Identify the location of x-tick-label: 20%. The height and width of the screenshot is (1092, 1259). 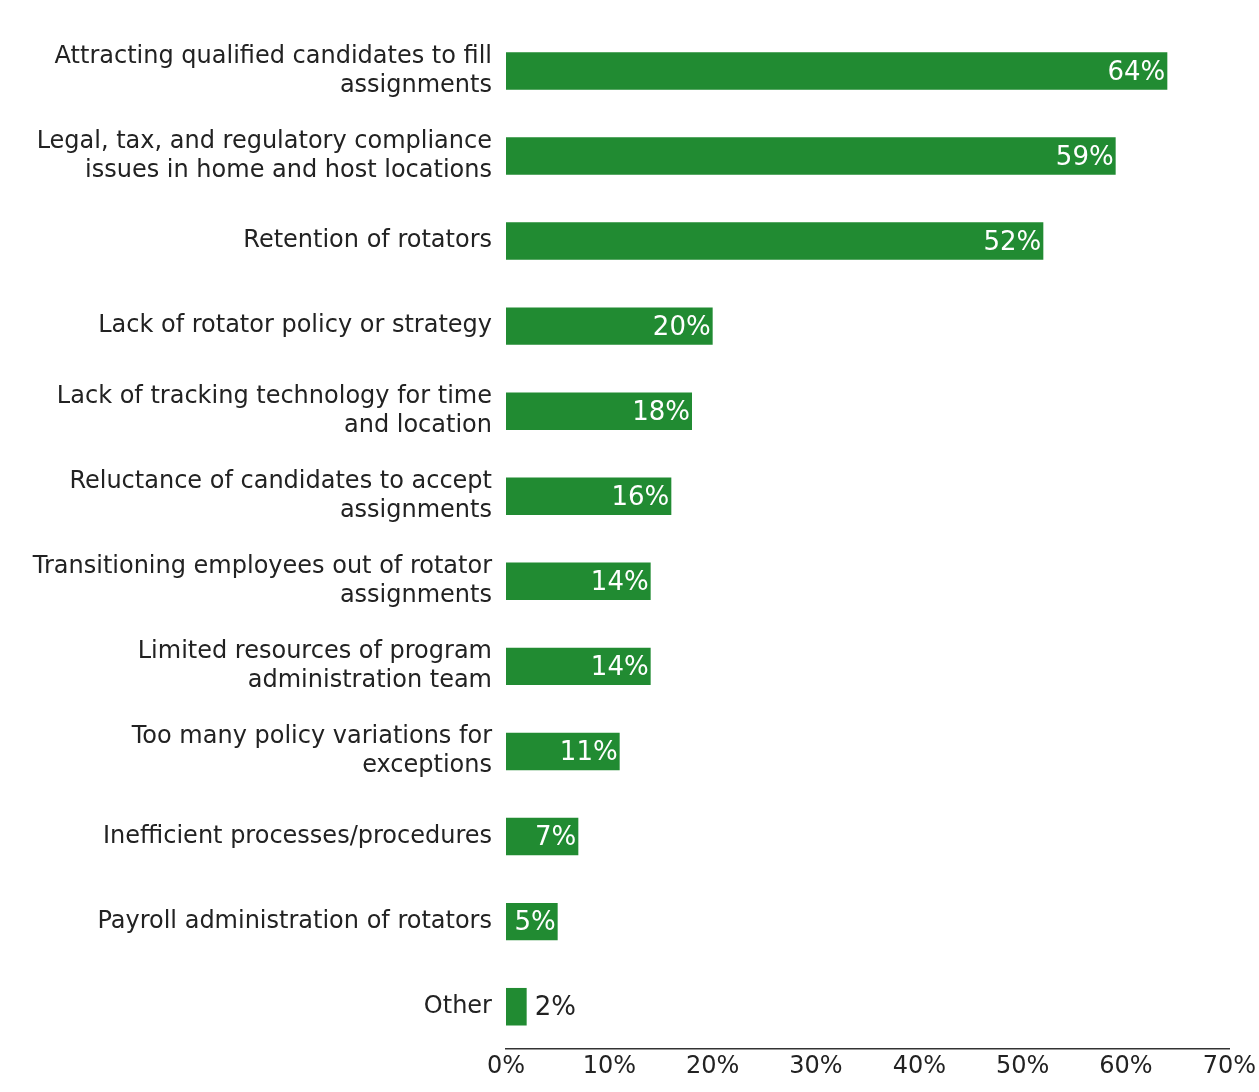
(712, 1064).